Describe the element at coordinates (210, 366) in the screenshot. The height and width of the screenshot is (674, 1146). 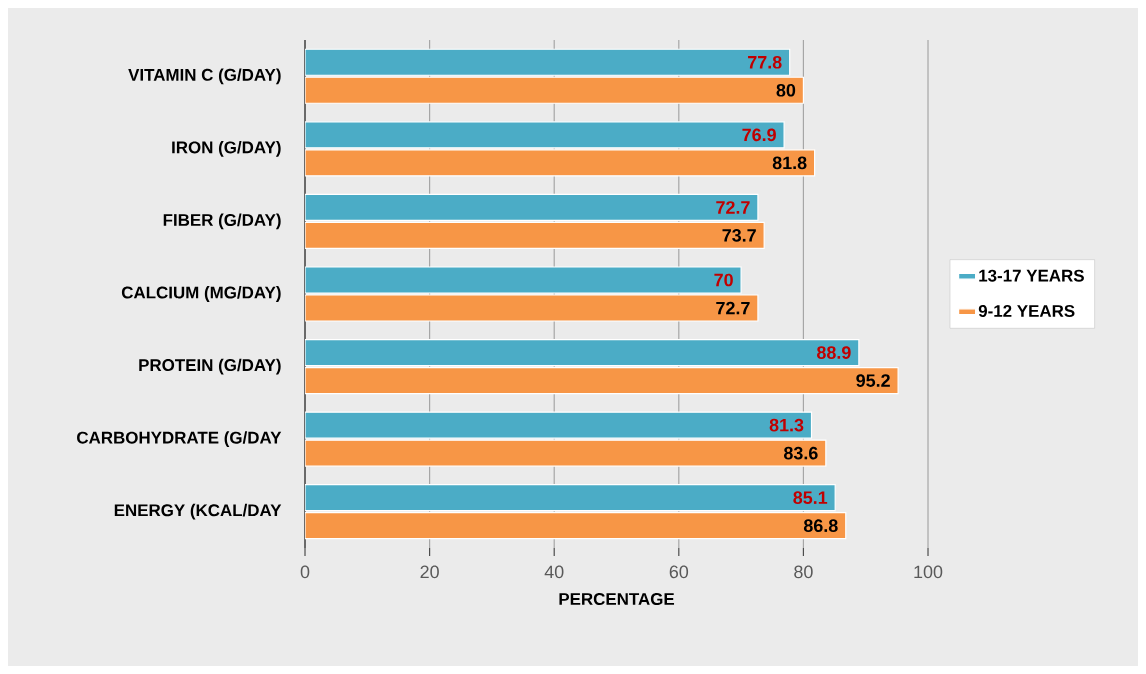
I see `y-tick-label: PROTEIN (G/DAY)` at that location.